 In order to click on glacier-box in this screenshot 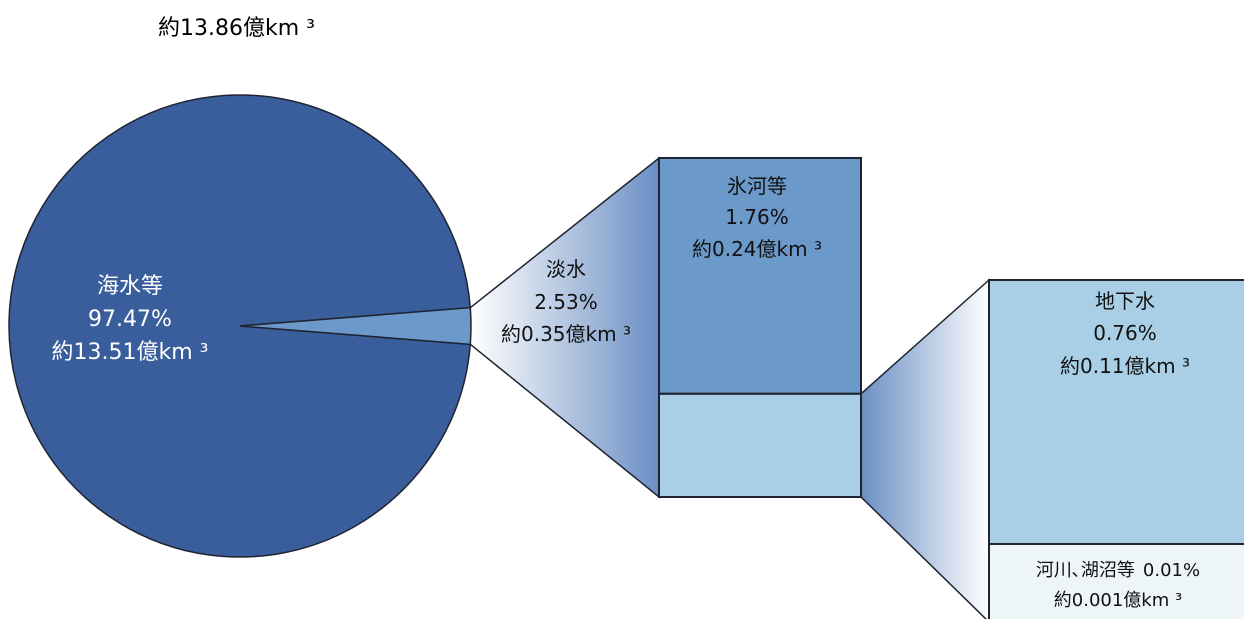, I will do `click(760, 276)`.